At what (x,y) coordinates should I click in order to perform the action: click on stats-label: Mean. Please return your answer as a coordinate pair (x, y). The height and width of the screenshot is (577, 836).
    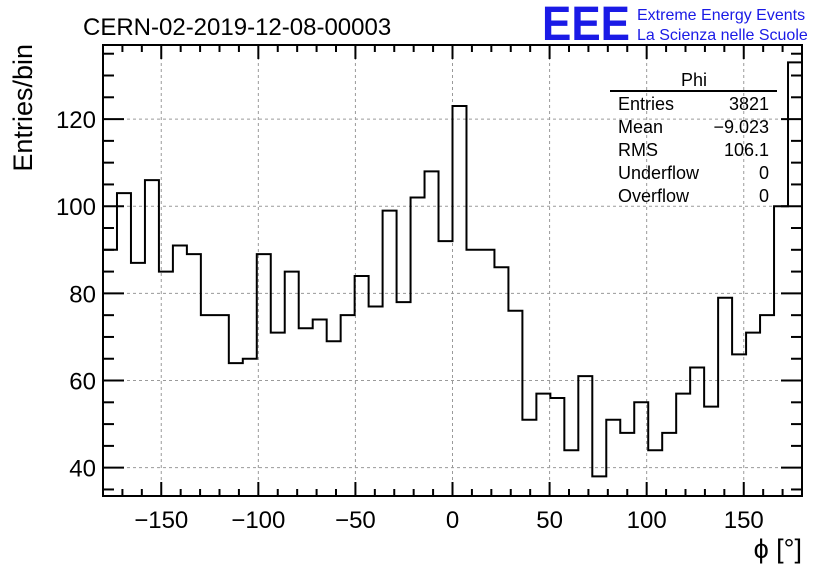
    Looking at the image, I should click on (640, 127).